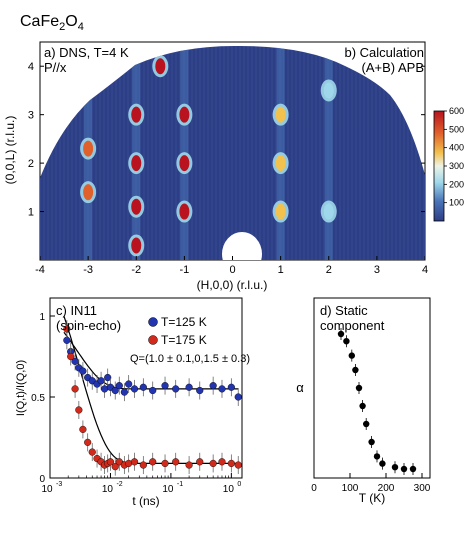  What do you see at coordinates (190, 359) in the screenshot?
I see `q-annotation: Q=(1.0 ± 0.1,0,1.5 ± 0.3)` at bounding box center [190, 359].